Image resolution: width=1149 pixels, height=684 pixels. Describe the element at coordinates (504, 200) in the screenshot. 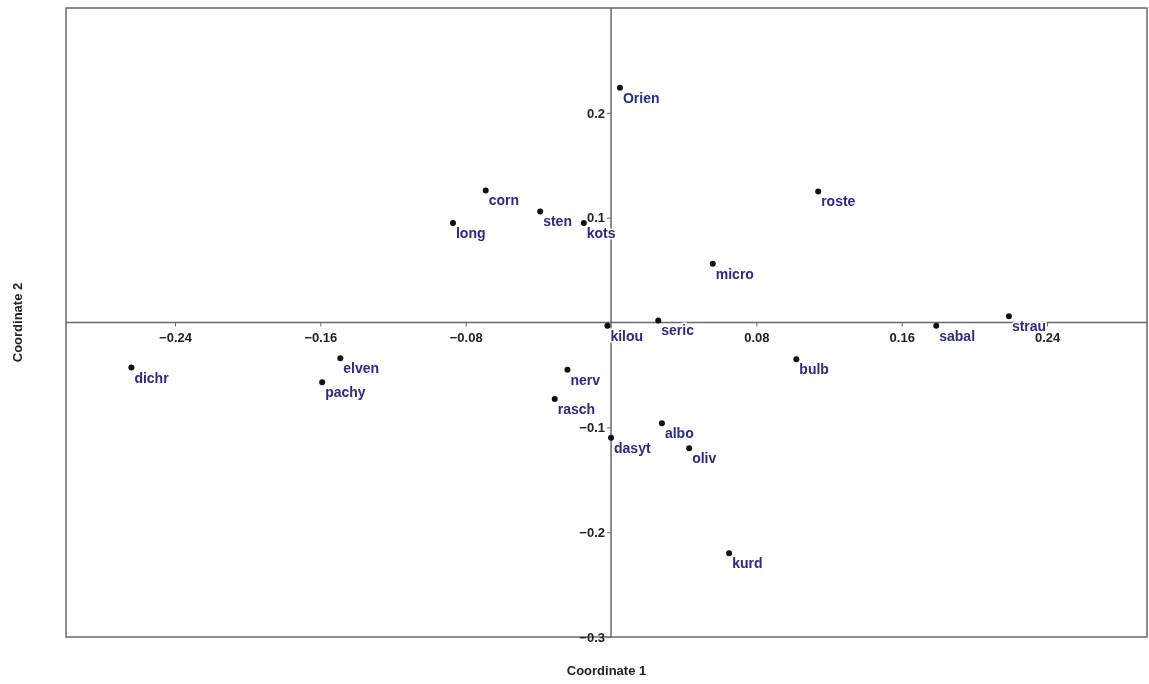

I see `annotation: corn` at that location.